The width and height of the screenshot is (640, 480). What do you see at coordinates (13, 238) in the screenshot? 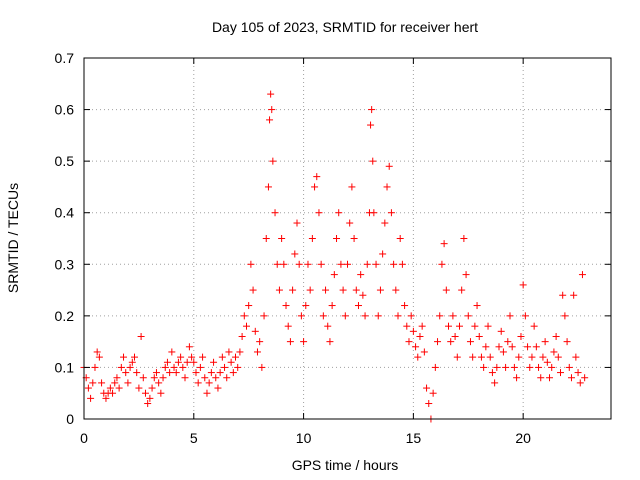
I see `y-axis-title: SRMTID / TECUs` at bounding box center [13, 238].